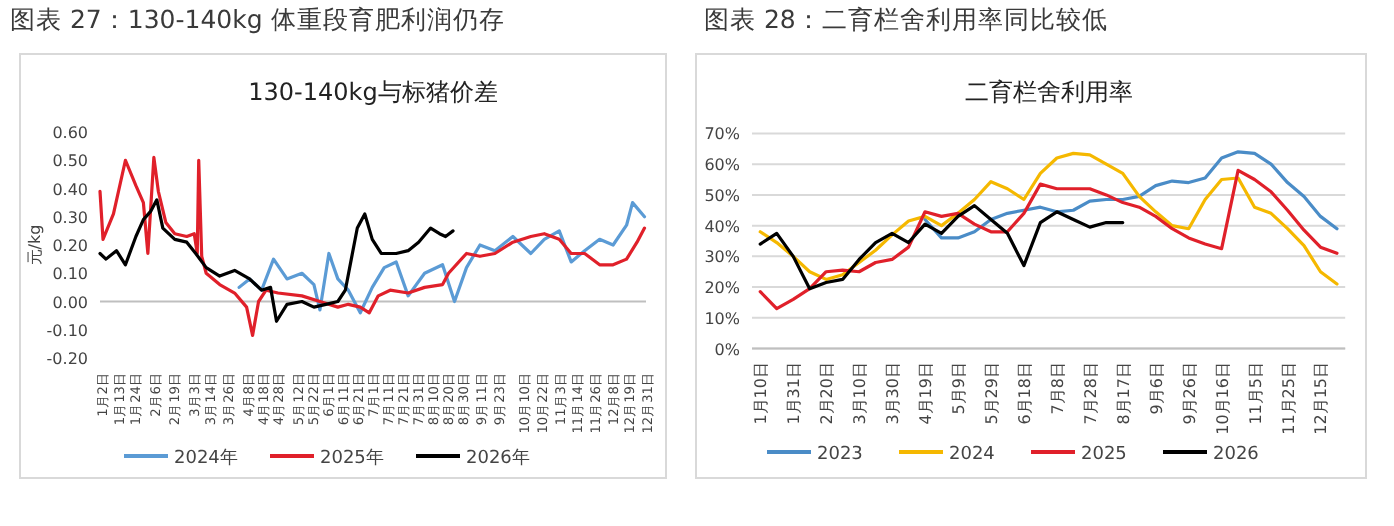 This screenshot has height=526, width=1394. I want to click on y-tick-label: 30%, so click(722, 257).